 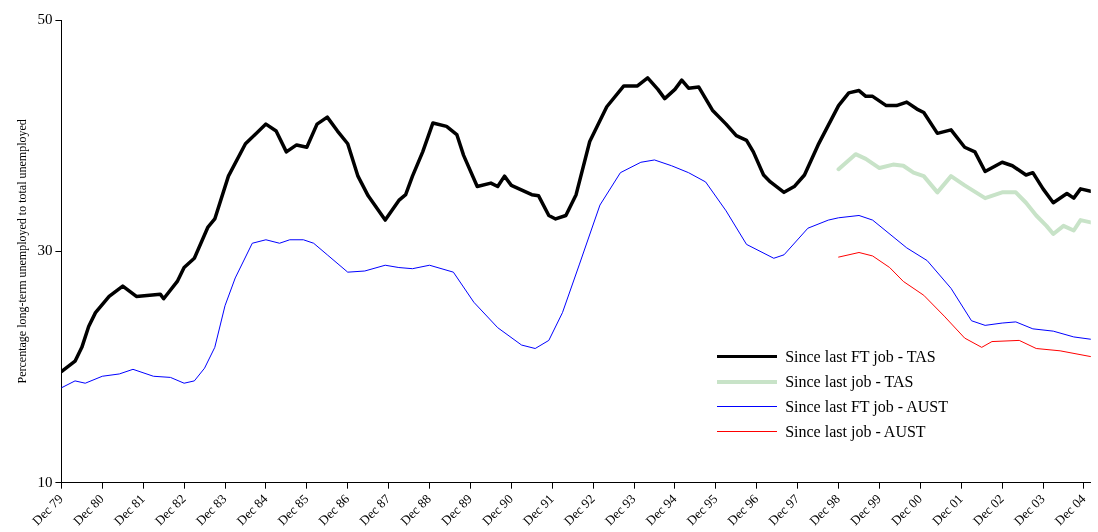 What do you see at coordinates (375, 509) in the screenshot?
I see `x-tick-label: Dec 87` at bounding box center [375, 509].